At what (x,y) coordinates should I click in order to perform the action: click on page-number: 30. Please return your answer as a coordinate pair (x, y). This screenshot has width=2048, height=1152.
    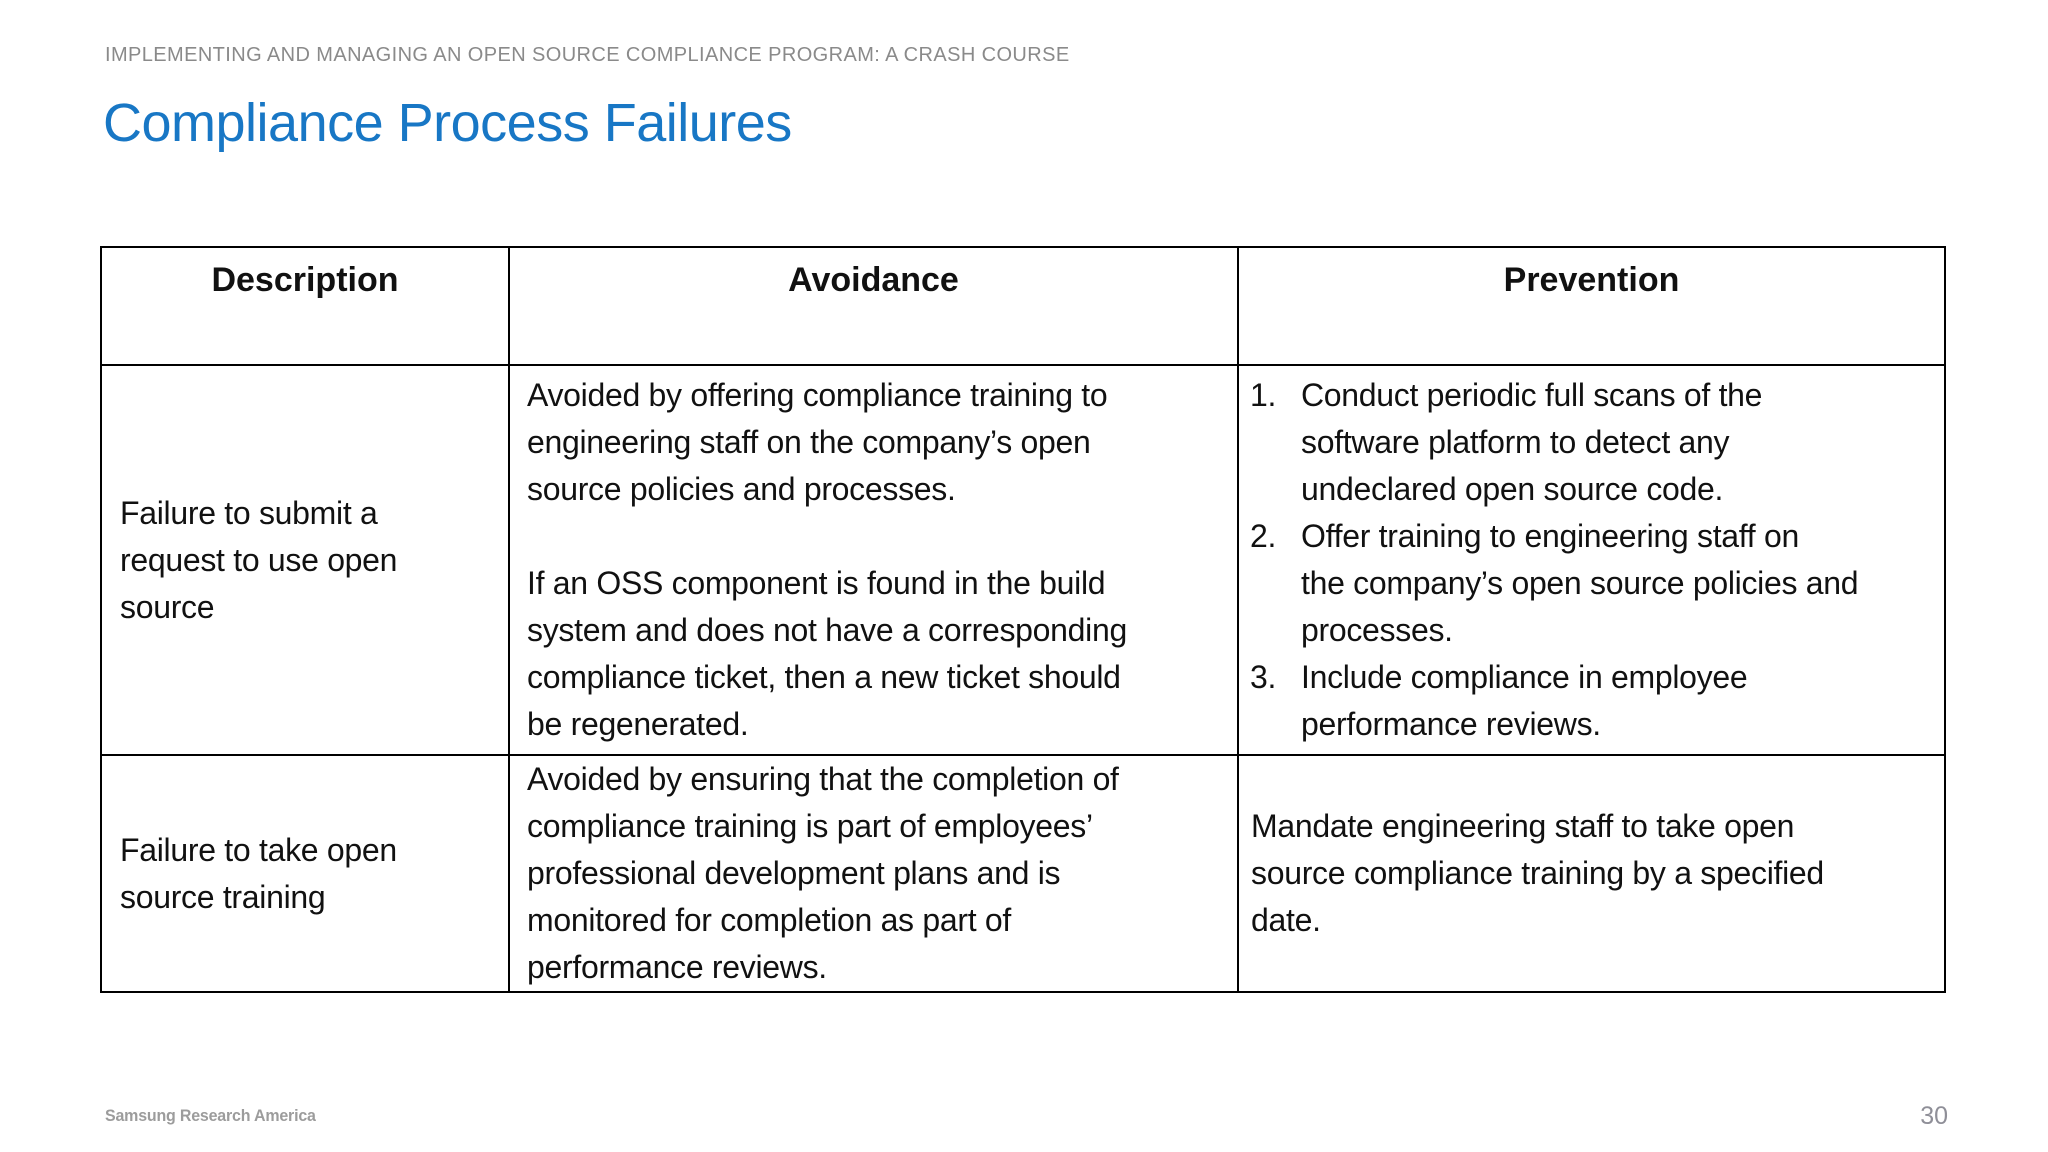
    Looking at the image, I should click on (1934, 1116).